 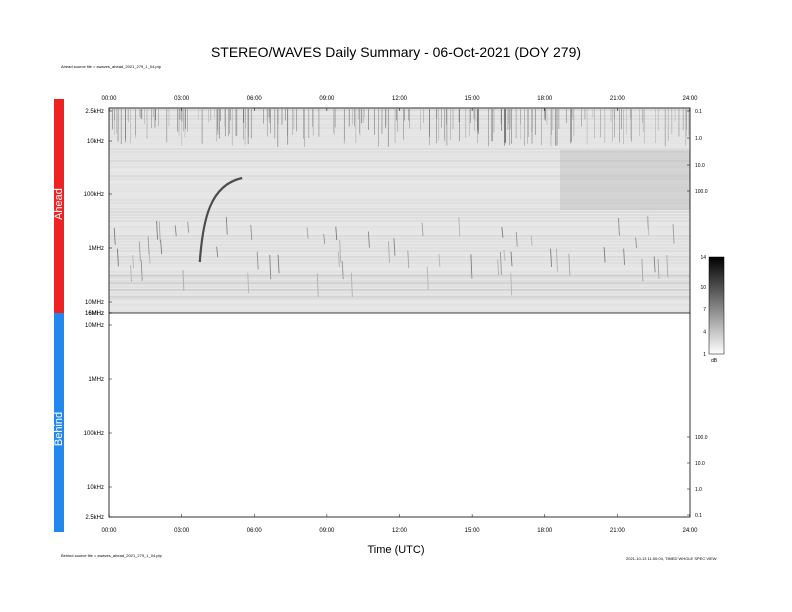 I want to click on x-tick-label-top: 24:00, so click(x=690, y=99).